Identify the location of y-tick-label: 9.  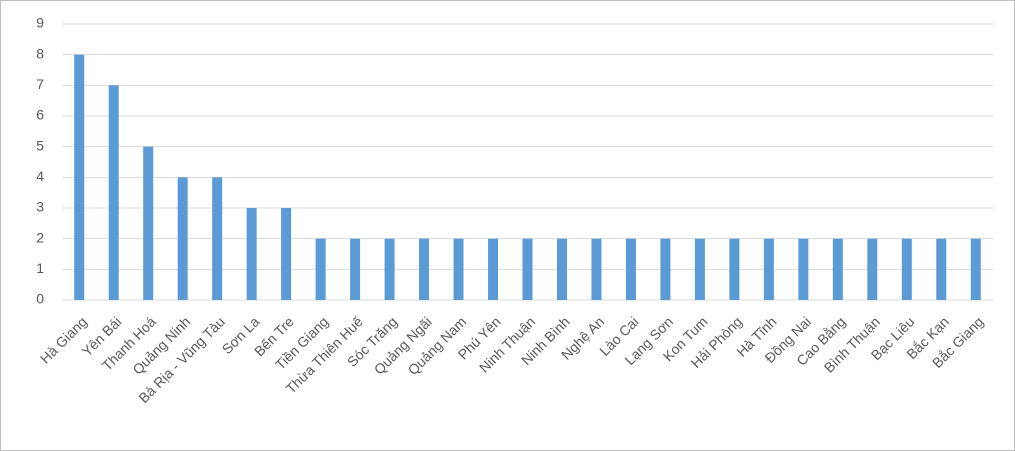
(40, 23).